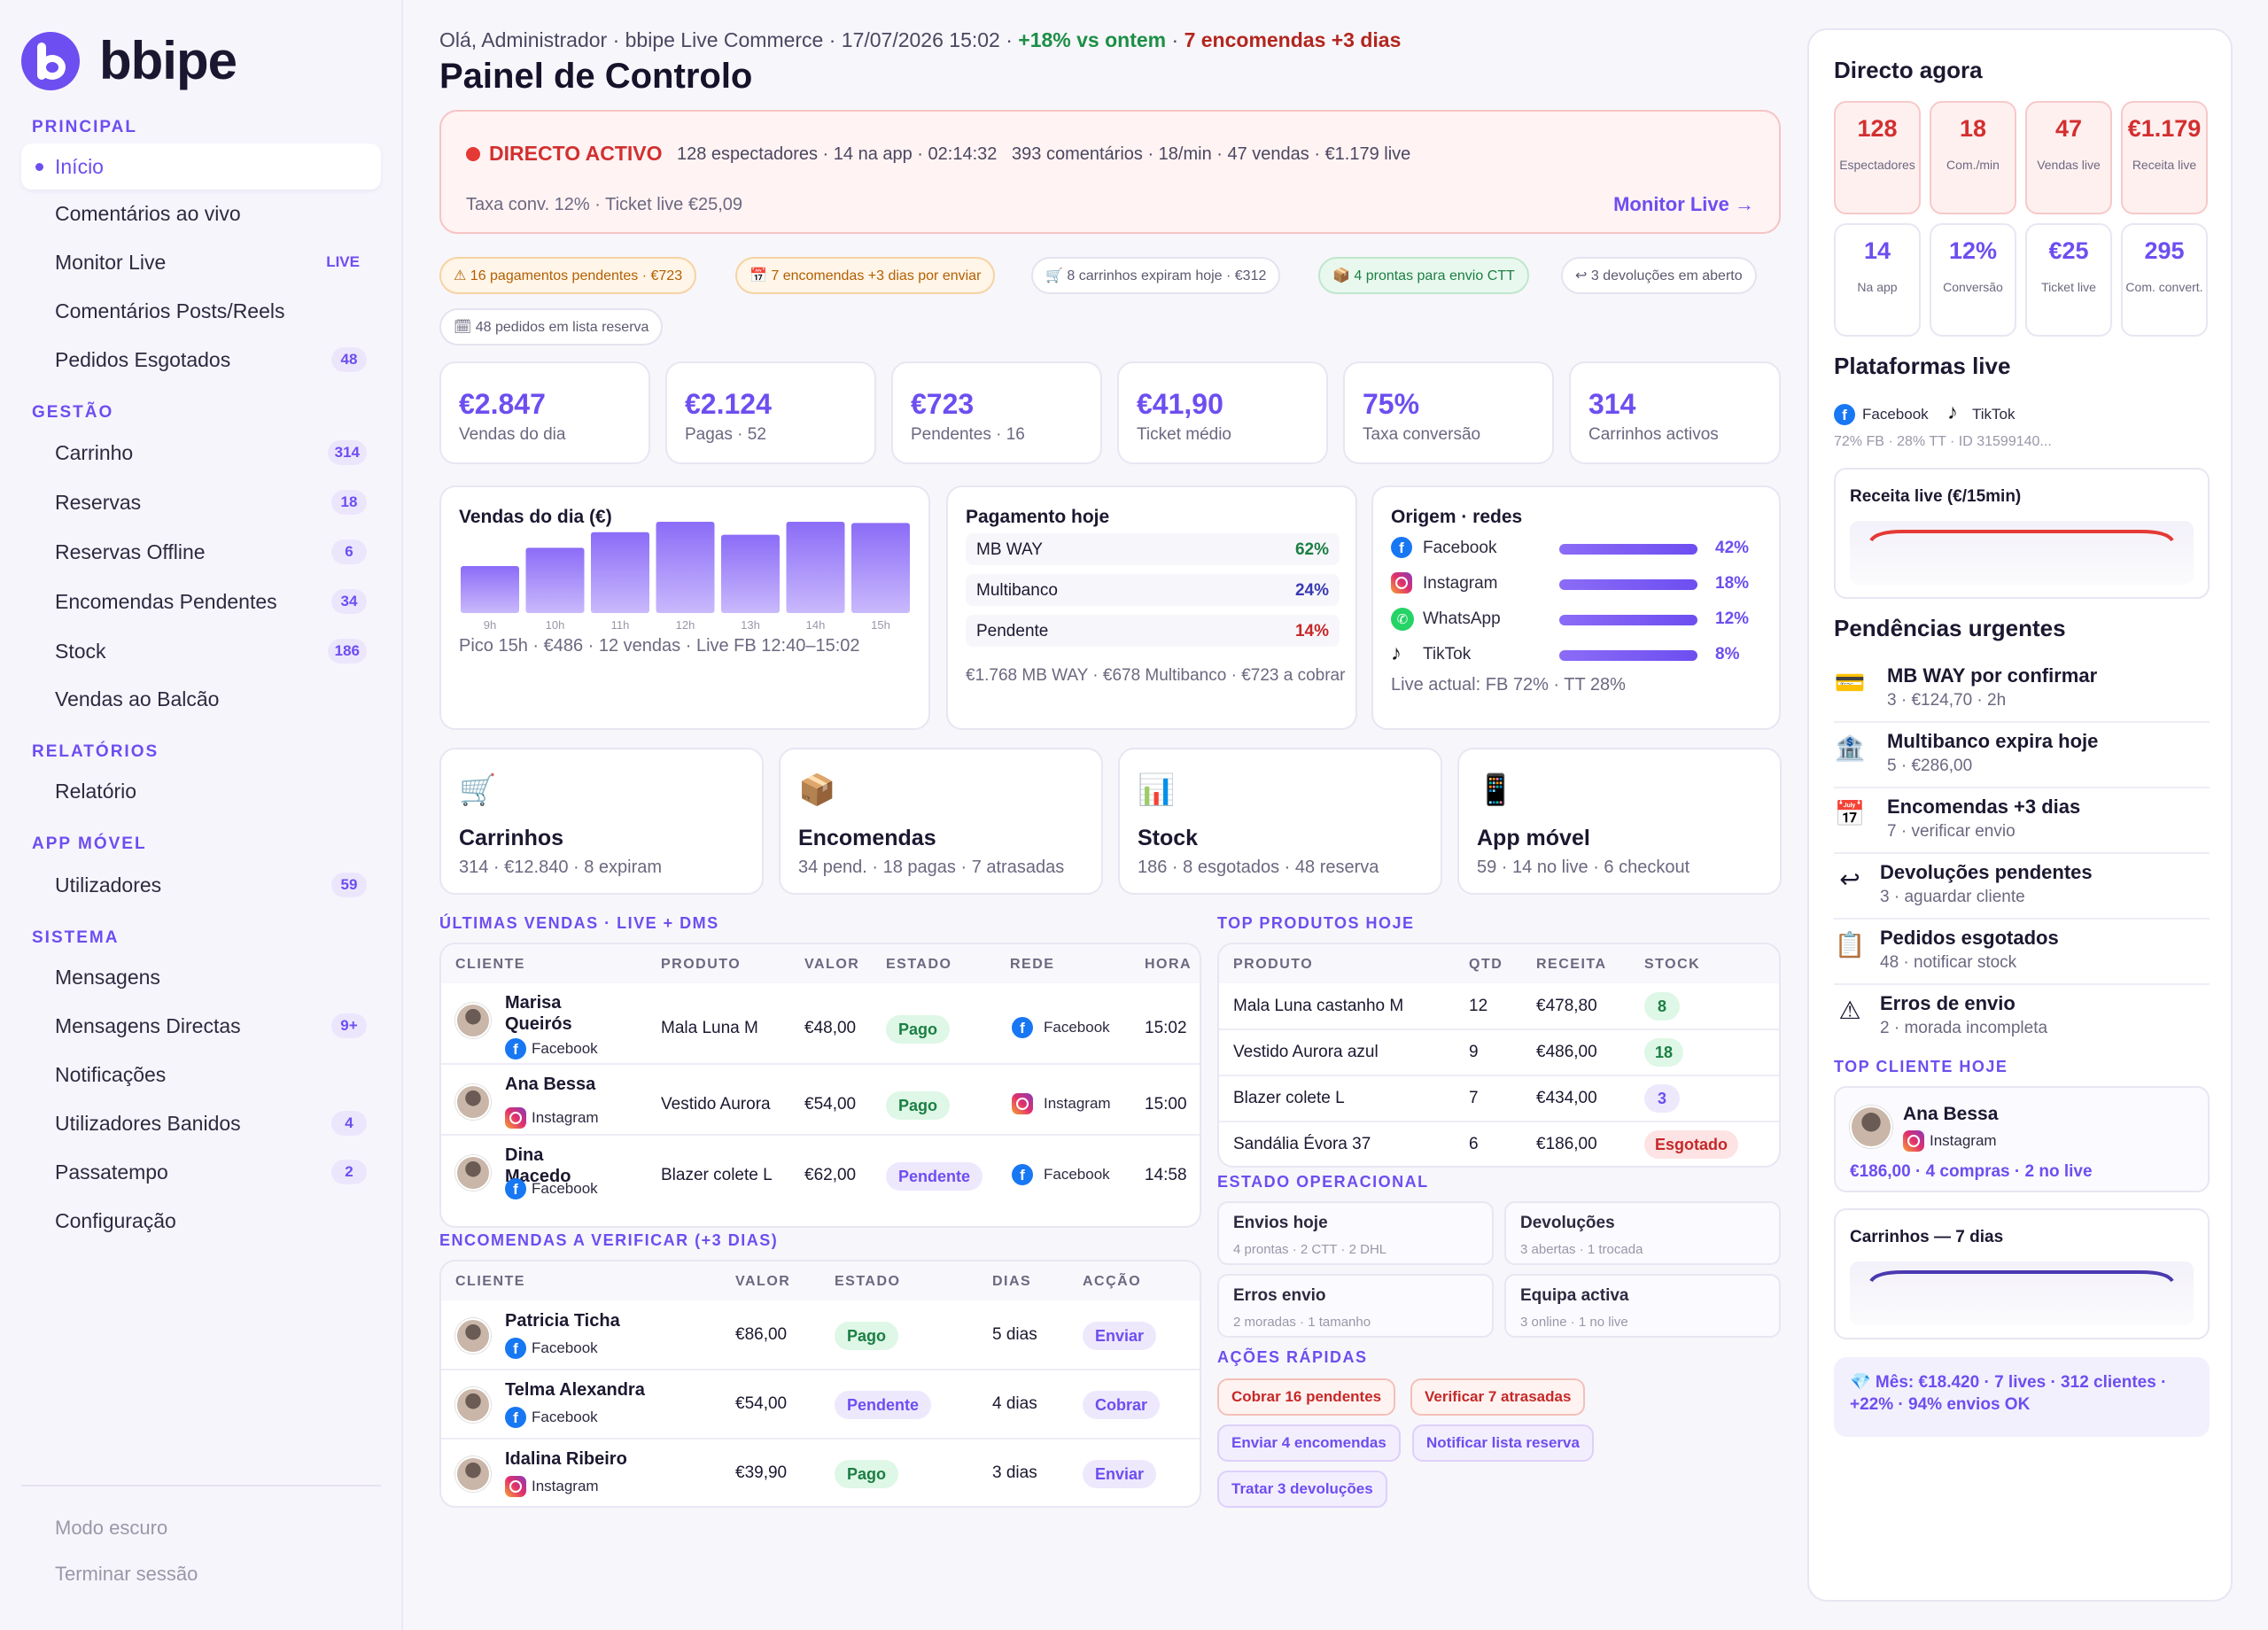 This screenshot has height=1630, width=2268. Describe the element at coordinates (2068, 157) in the screenshot. I see `live-tile-2: 47 Vendas live` at that location.